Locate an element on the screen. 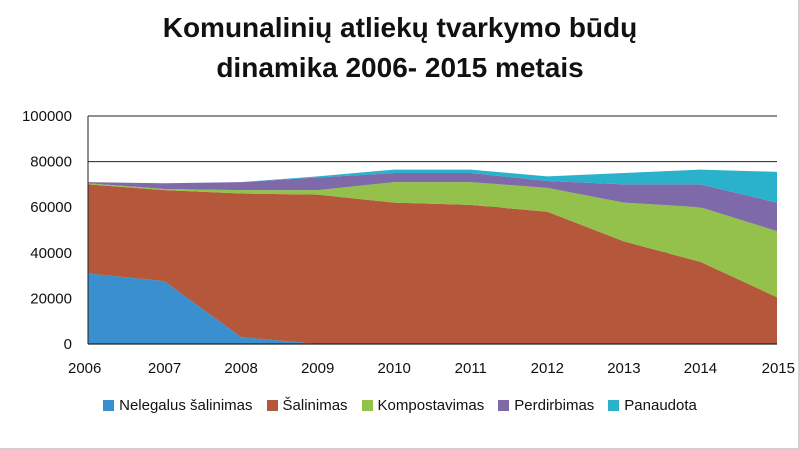 The width and height of the screenshot is (800, 450). legend-label: Panaudota is located at coordinates (660, 405).